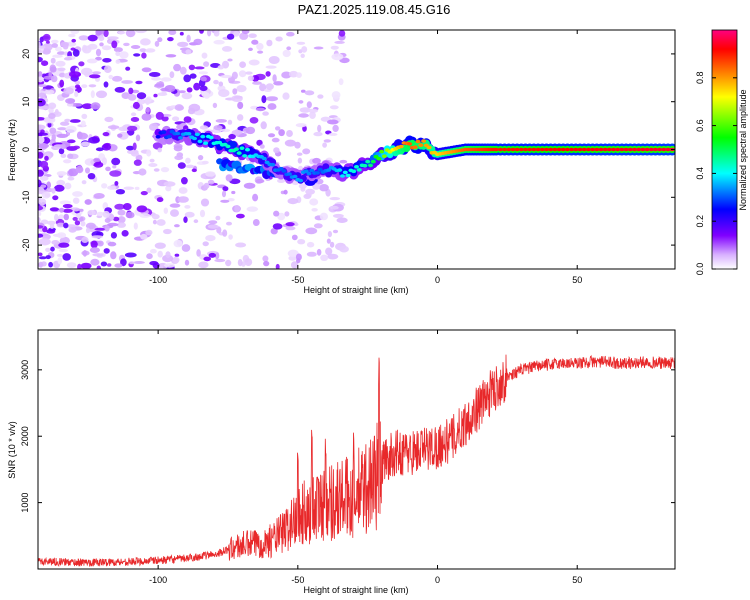  Describe the element at coordinates (724, 149) in the screenshot. I see `colorbar-gradient` at that location.